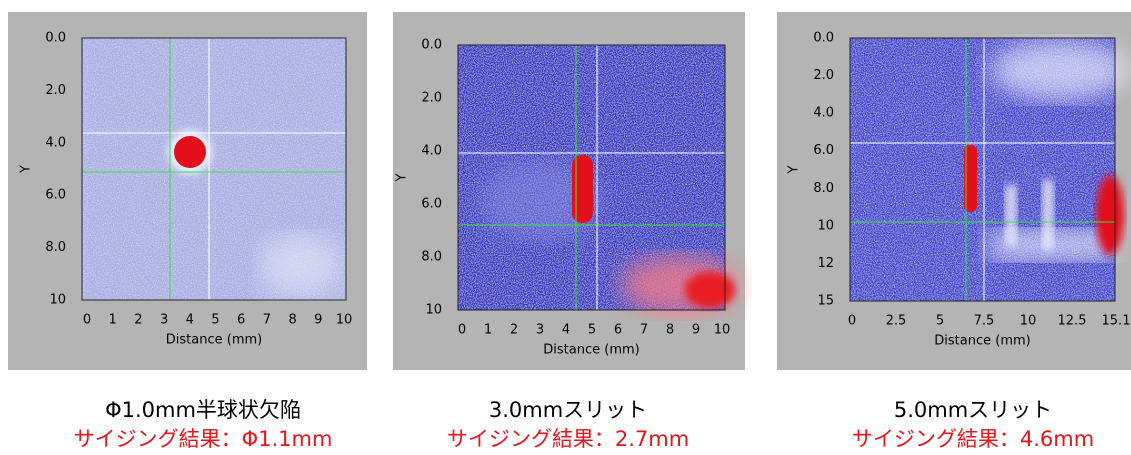 The height and width of the screenshot is (455, 1131). What do you see at coordinates (568, 439) in the screenshot?
I see `sizing-result: サイジング結果：2.7mm` at bounding box center [568, 439].